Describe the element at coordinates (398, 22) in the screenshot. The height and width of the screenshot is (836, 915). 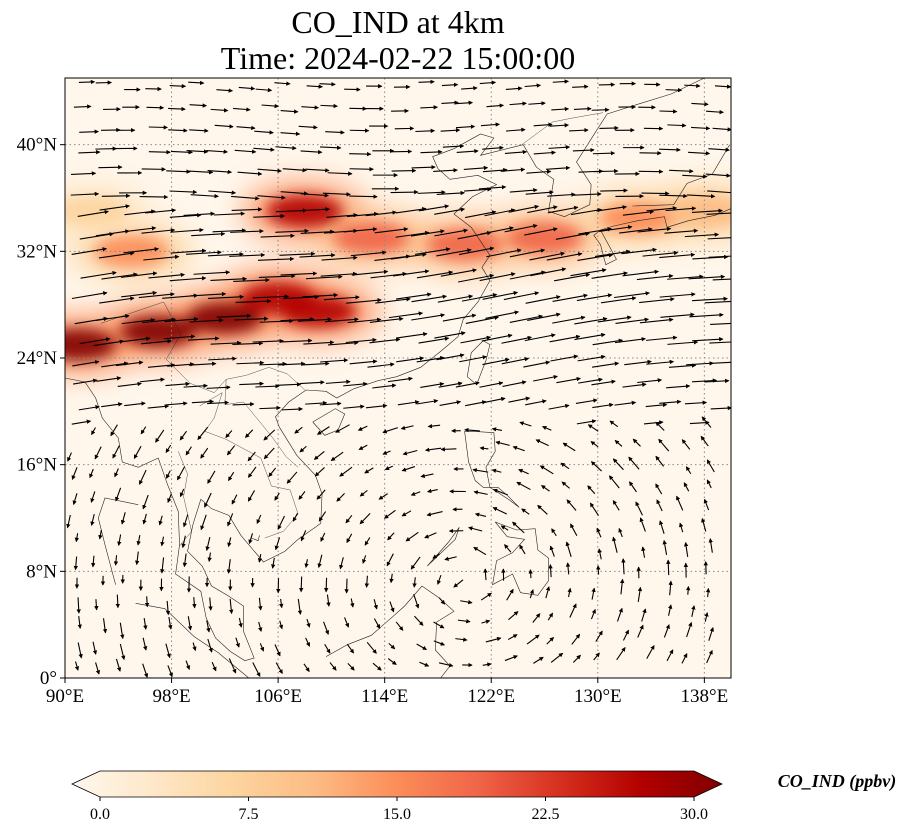
I see `map-title: CO_IND at 4km` at that location.